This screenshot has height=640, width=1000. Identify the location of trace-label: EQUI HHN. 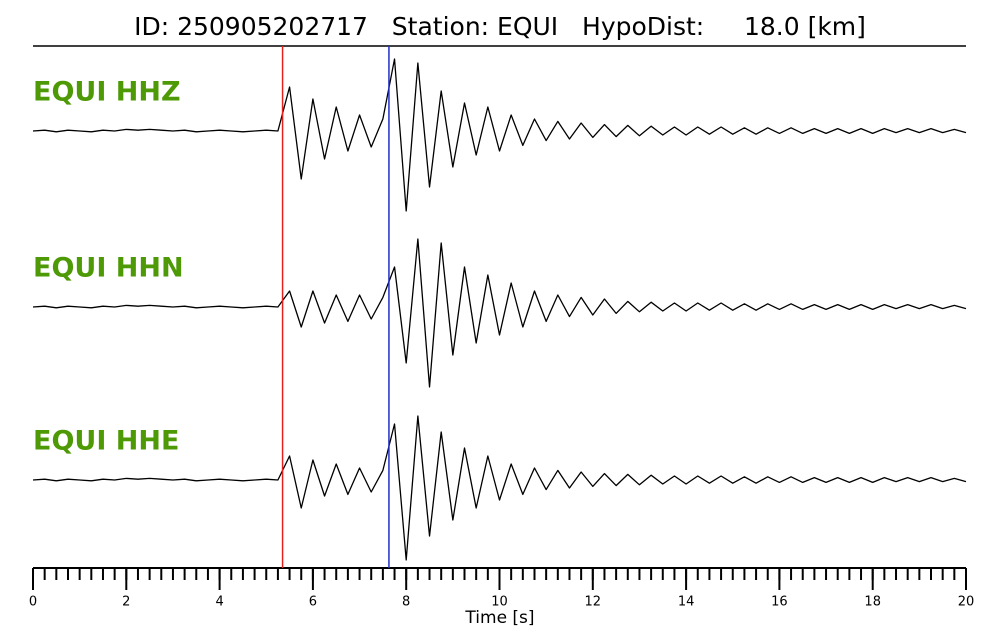
(108, 268).